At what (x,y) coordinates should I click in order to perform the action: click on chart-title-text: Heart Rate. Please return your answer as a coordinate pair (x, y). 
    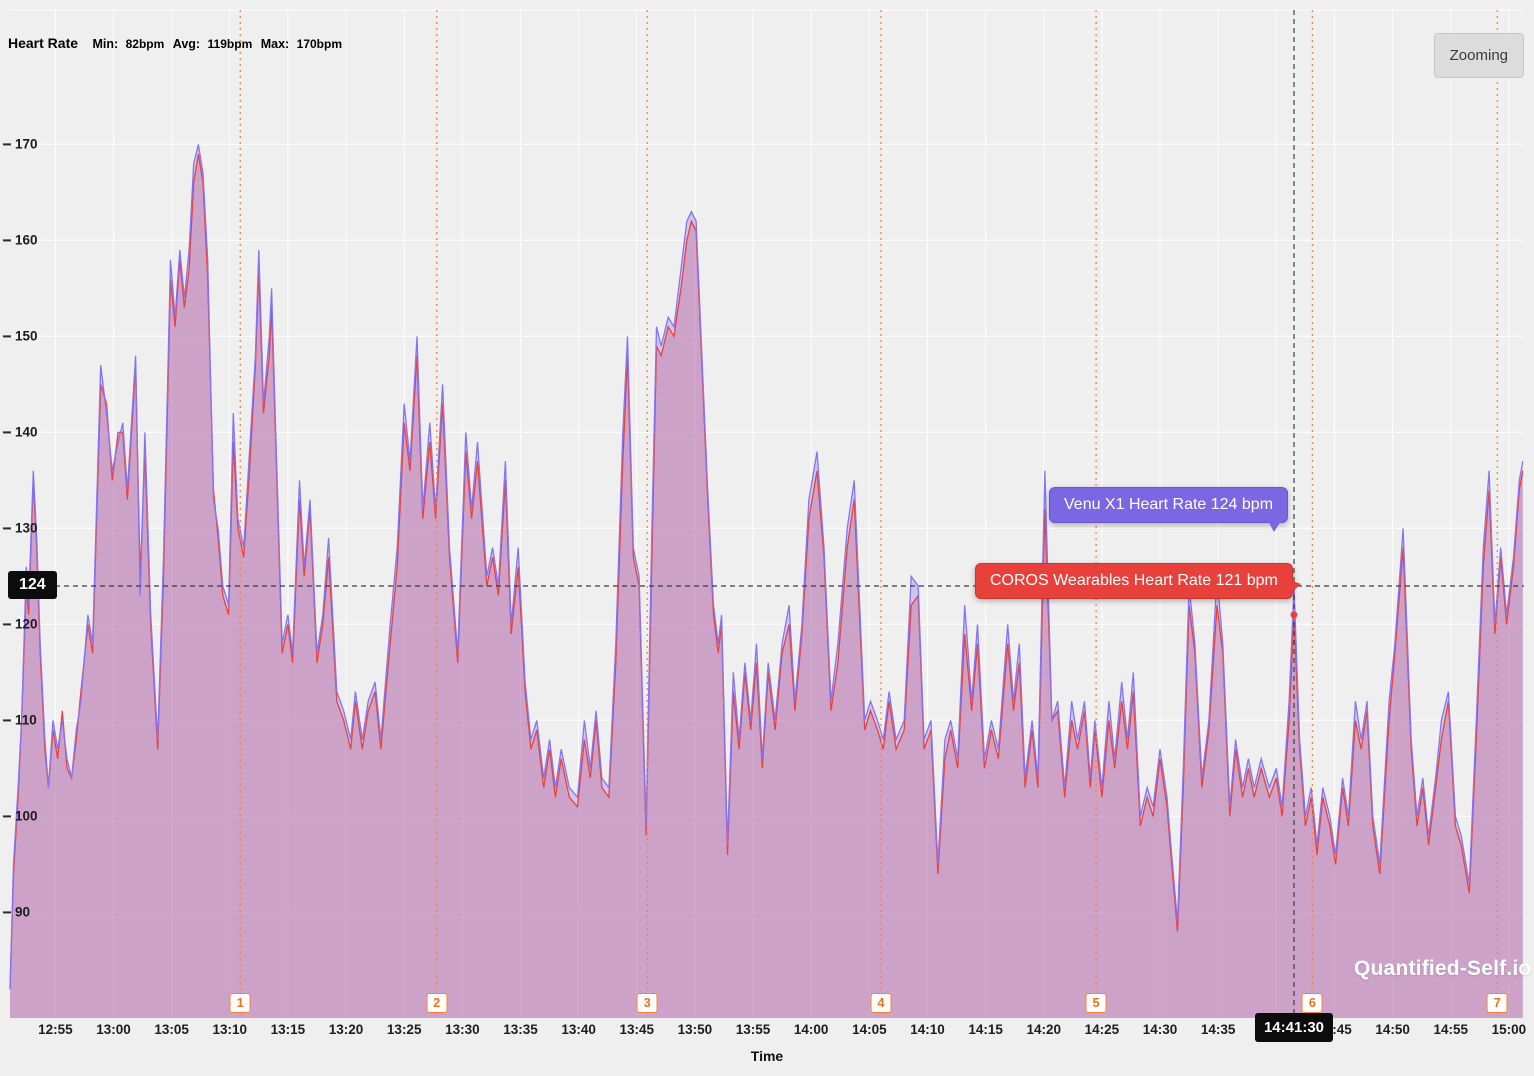
    Looking at the image, I should click on (43, 43).